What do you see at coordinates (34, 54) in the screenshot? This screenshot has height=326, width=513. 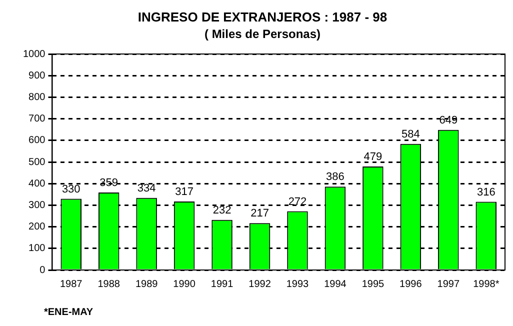 I see `y-tick-label: 1000` at bounding box center [34, 54].